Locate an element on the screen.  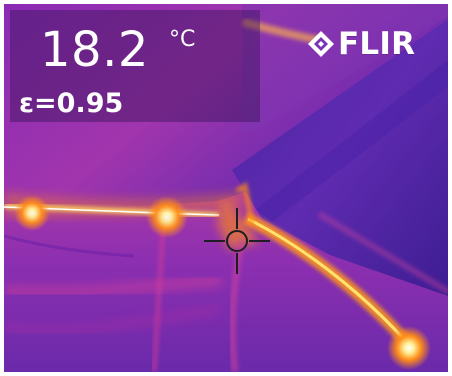
flir-logo: FLIR is located at coordinates (377, 47).